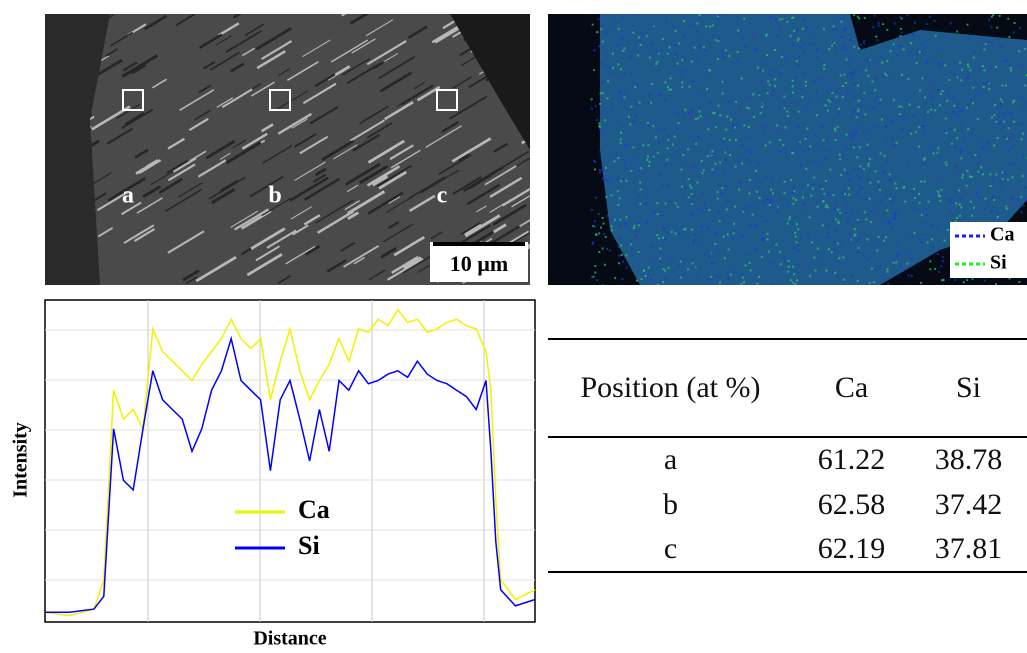 This screenshot has height=653, width=1027. What do you see at coordinates (1002, 235) in the screenshot?
I see `map-legend-label: Ca` at bounding box center [1002, 235].